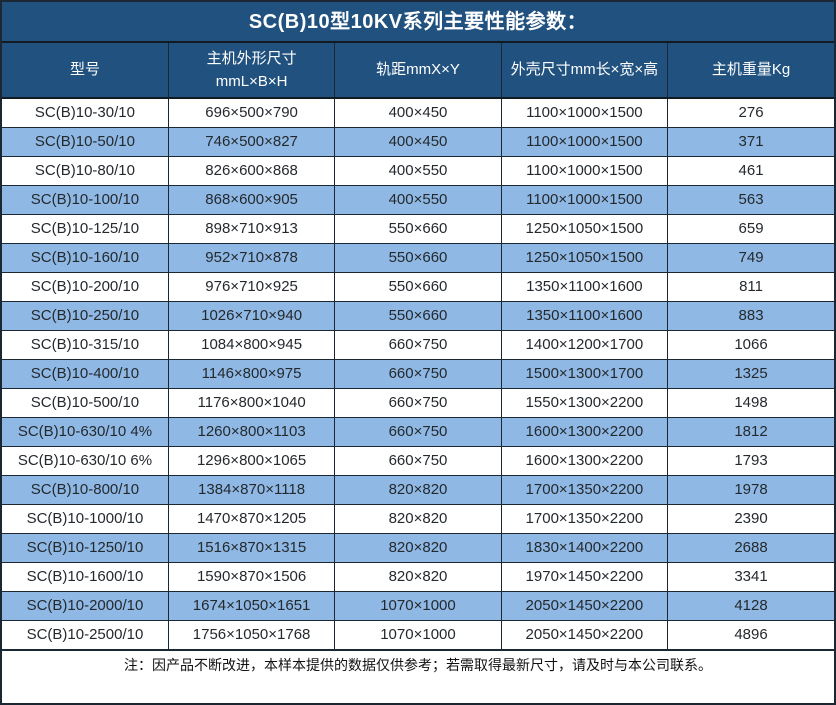 This screenshot has height=705, width=836. I want to click on table-cell: SC(B)10-2000/10, so click(85, 606).